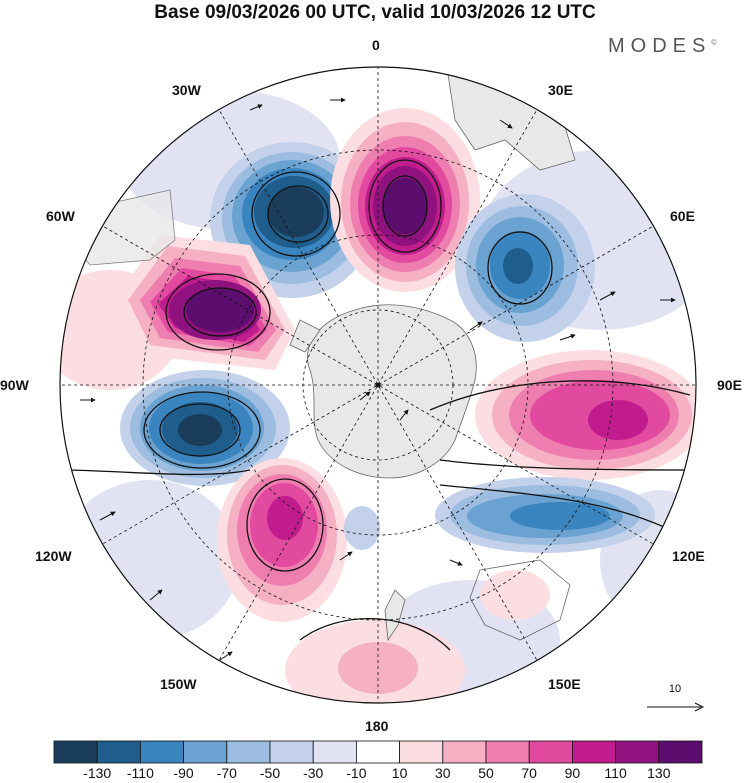 The height and width of the screenshot is (783, 750). I want to click on colorbar-tick-label: 110, so click(615, 773).